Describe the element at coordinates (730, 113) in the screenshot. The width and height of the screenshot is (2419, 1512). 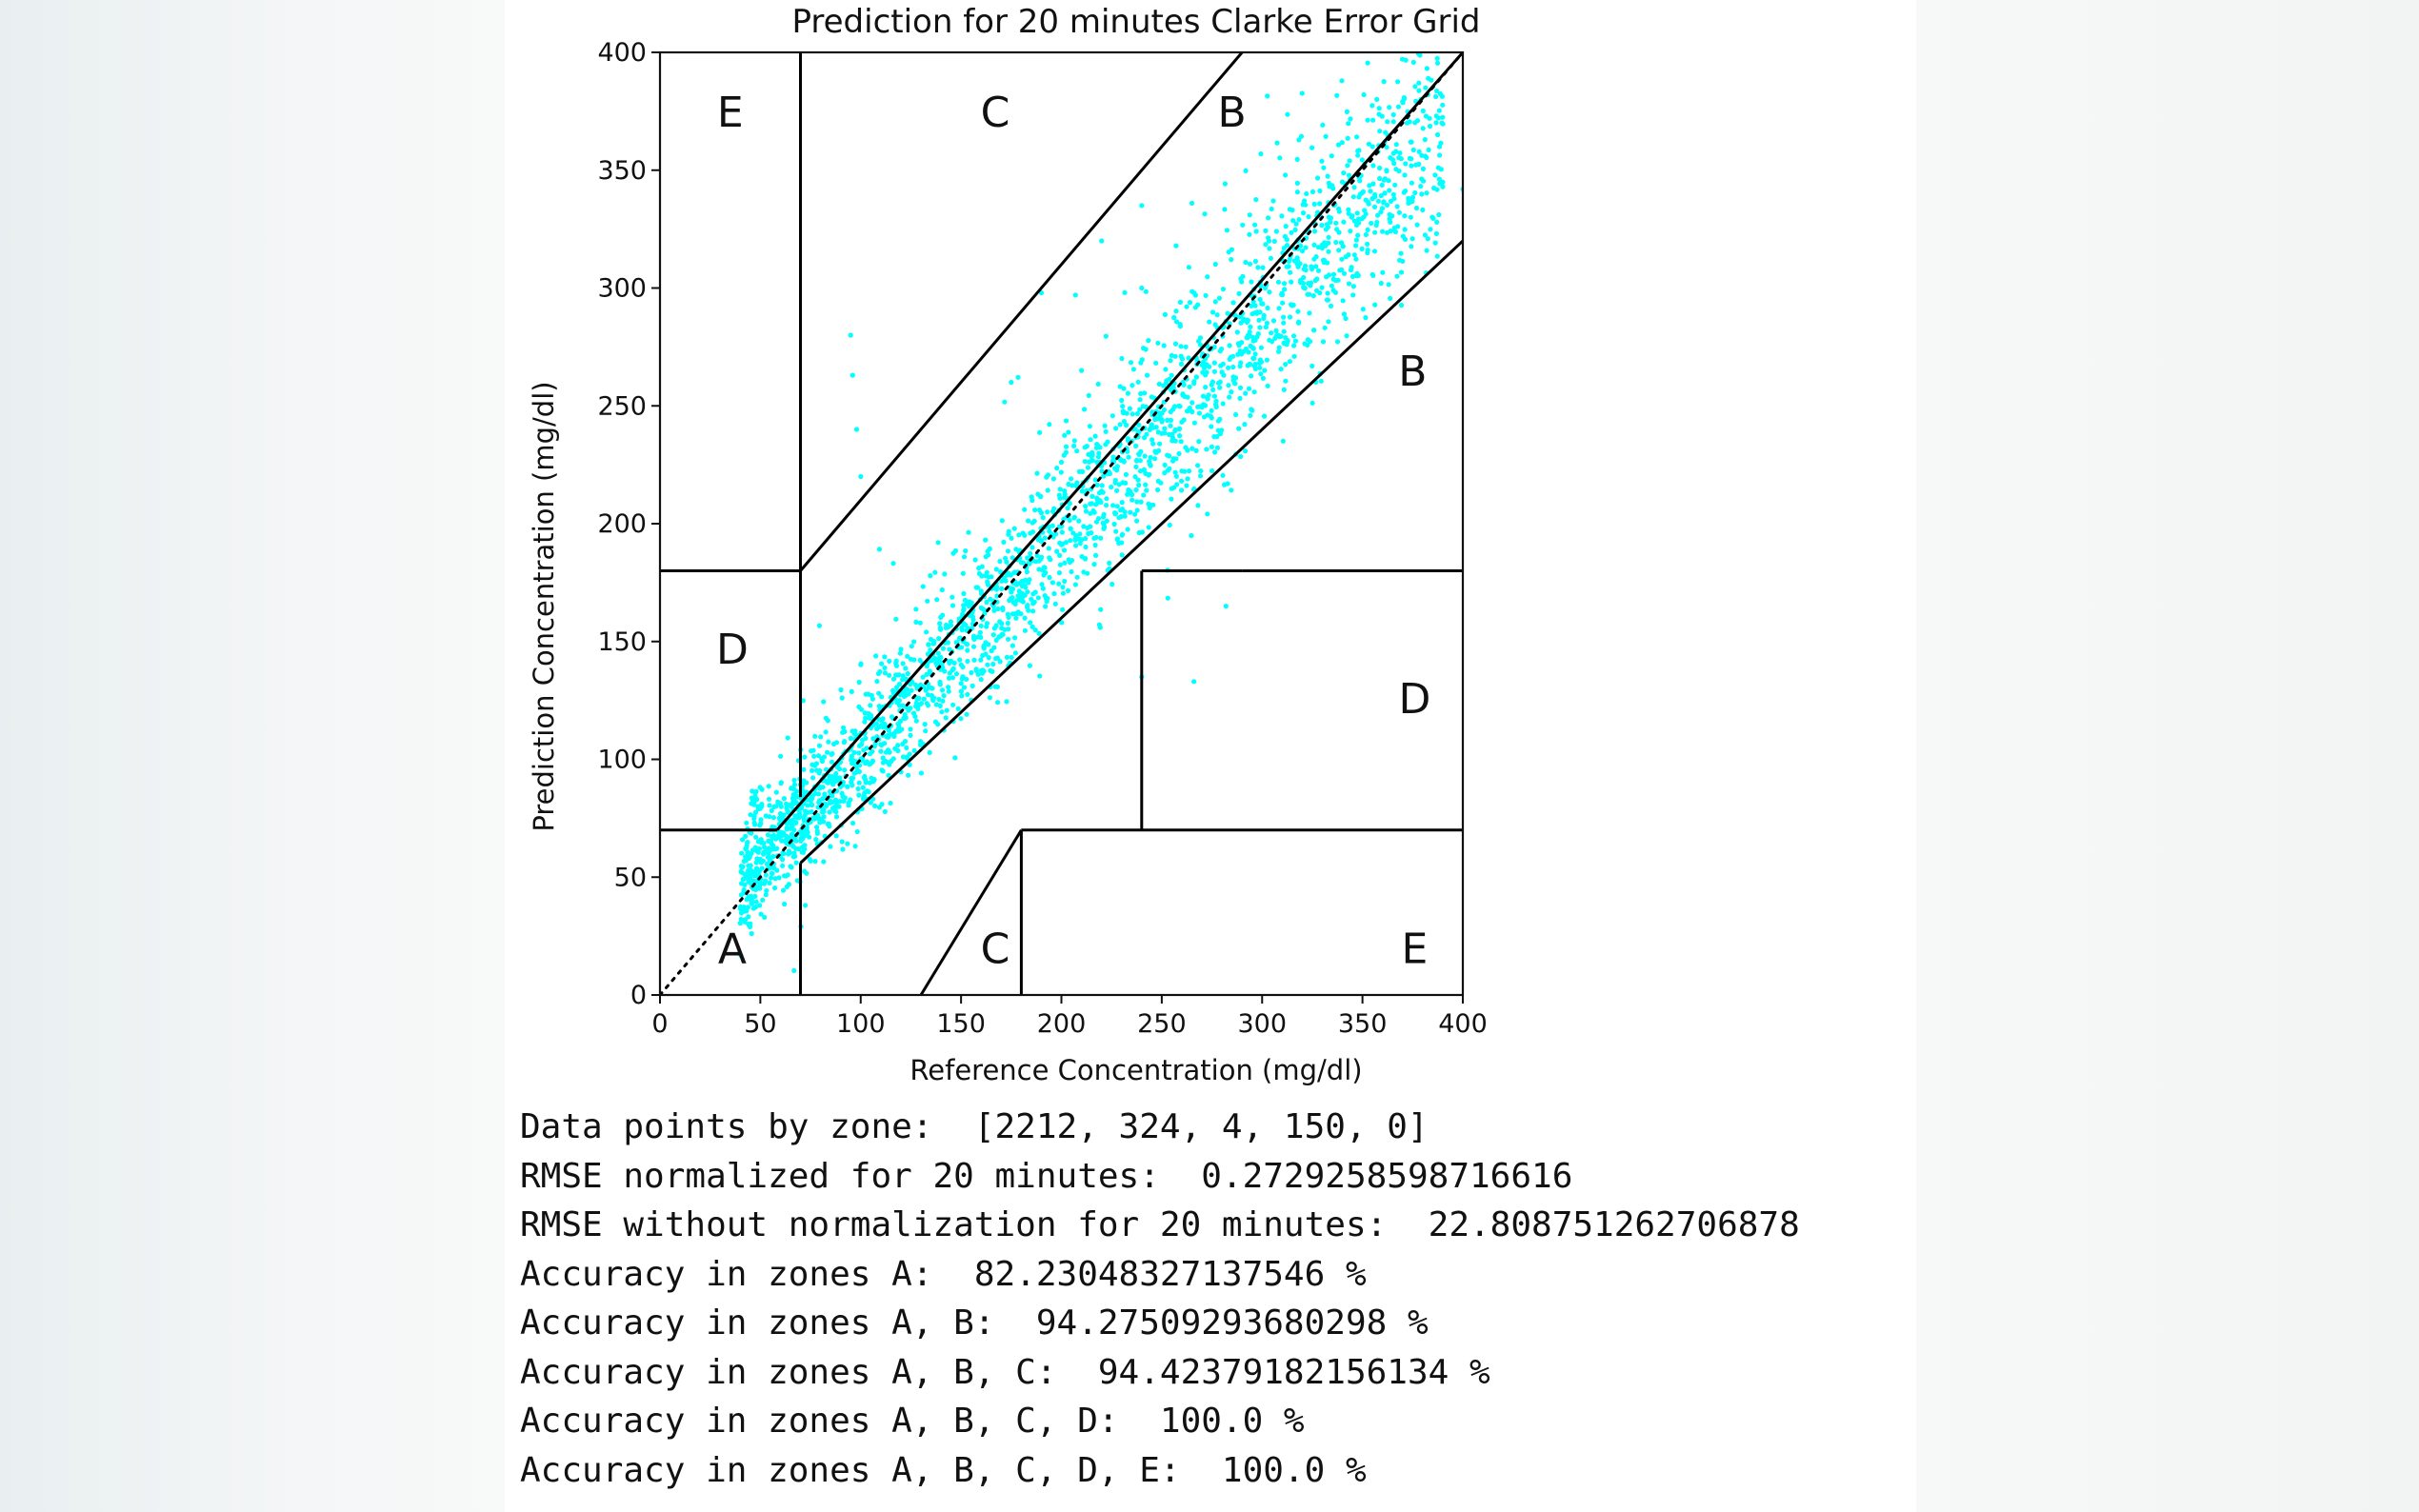
I see `zone-label-0: E` at that location.